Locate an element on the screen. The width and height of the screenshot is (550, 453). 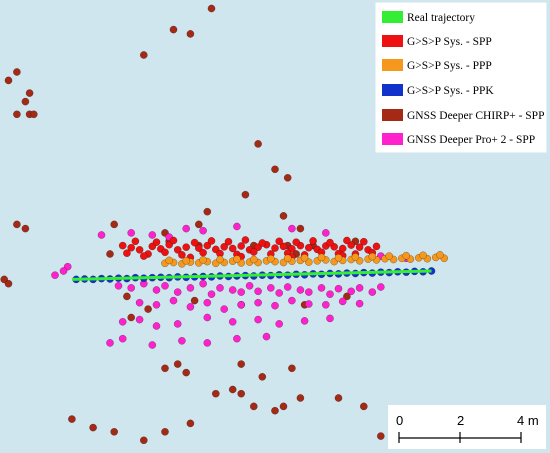
scale-label-2: 2 is located at coordinates (460, 420).